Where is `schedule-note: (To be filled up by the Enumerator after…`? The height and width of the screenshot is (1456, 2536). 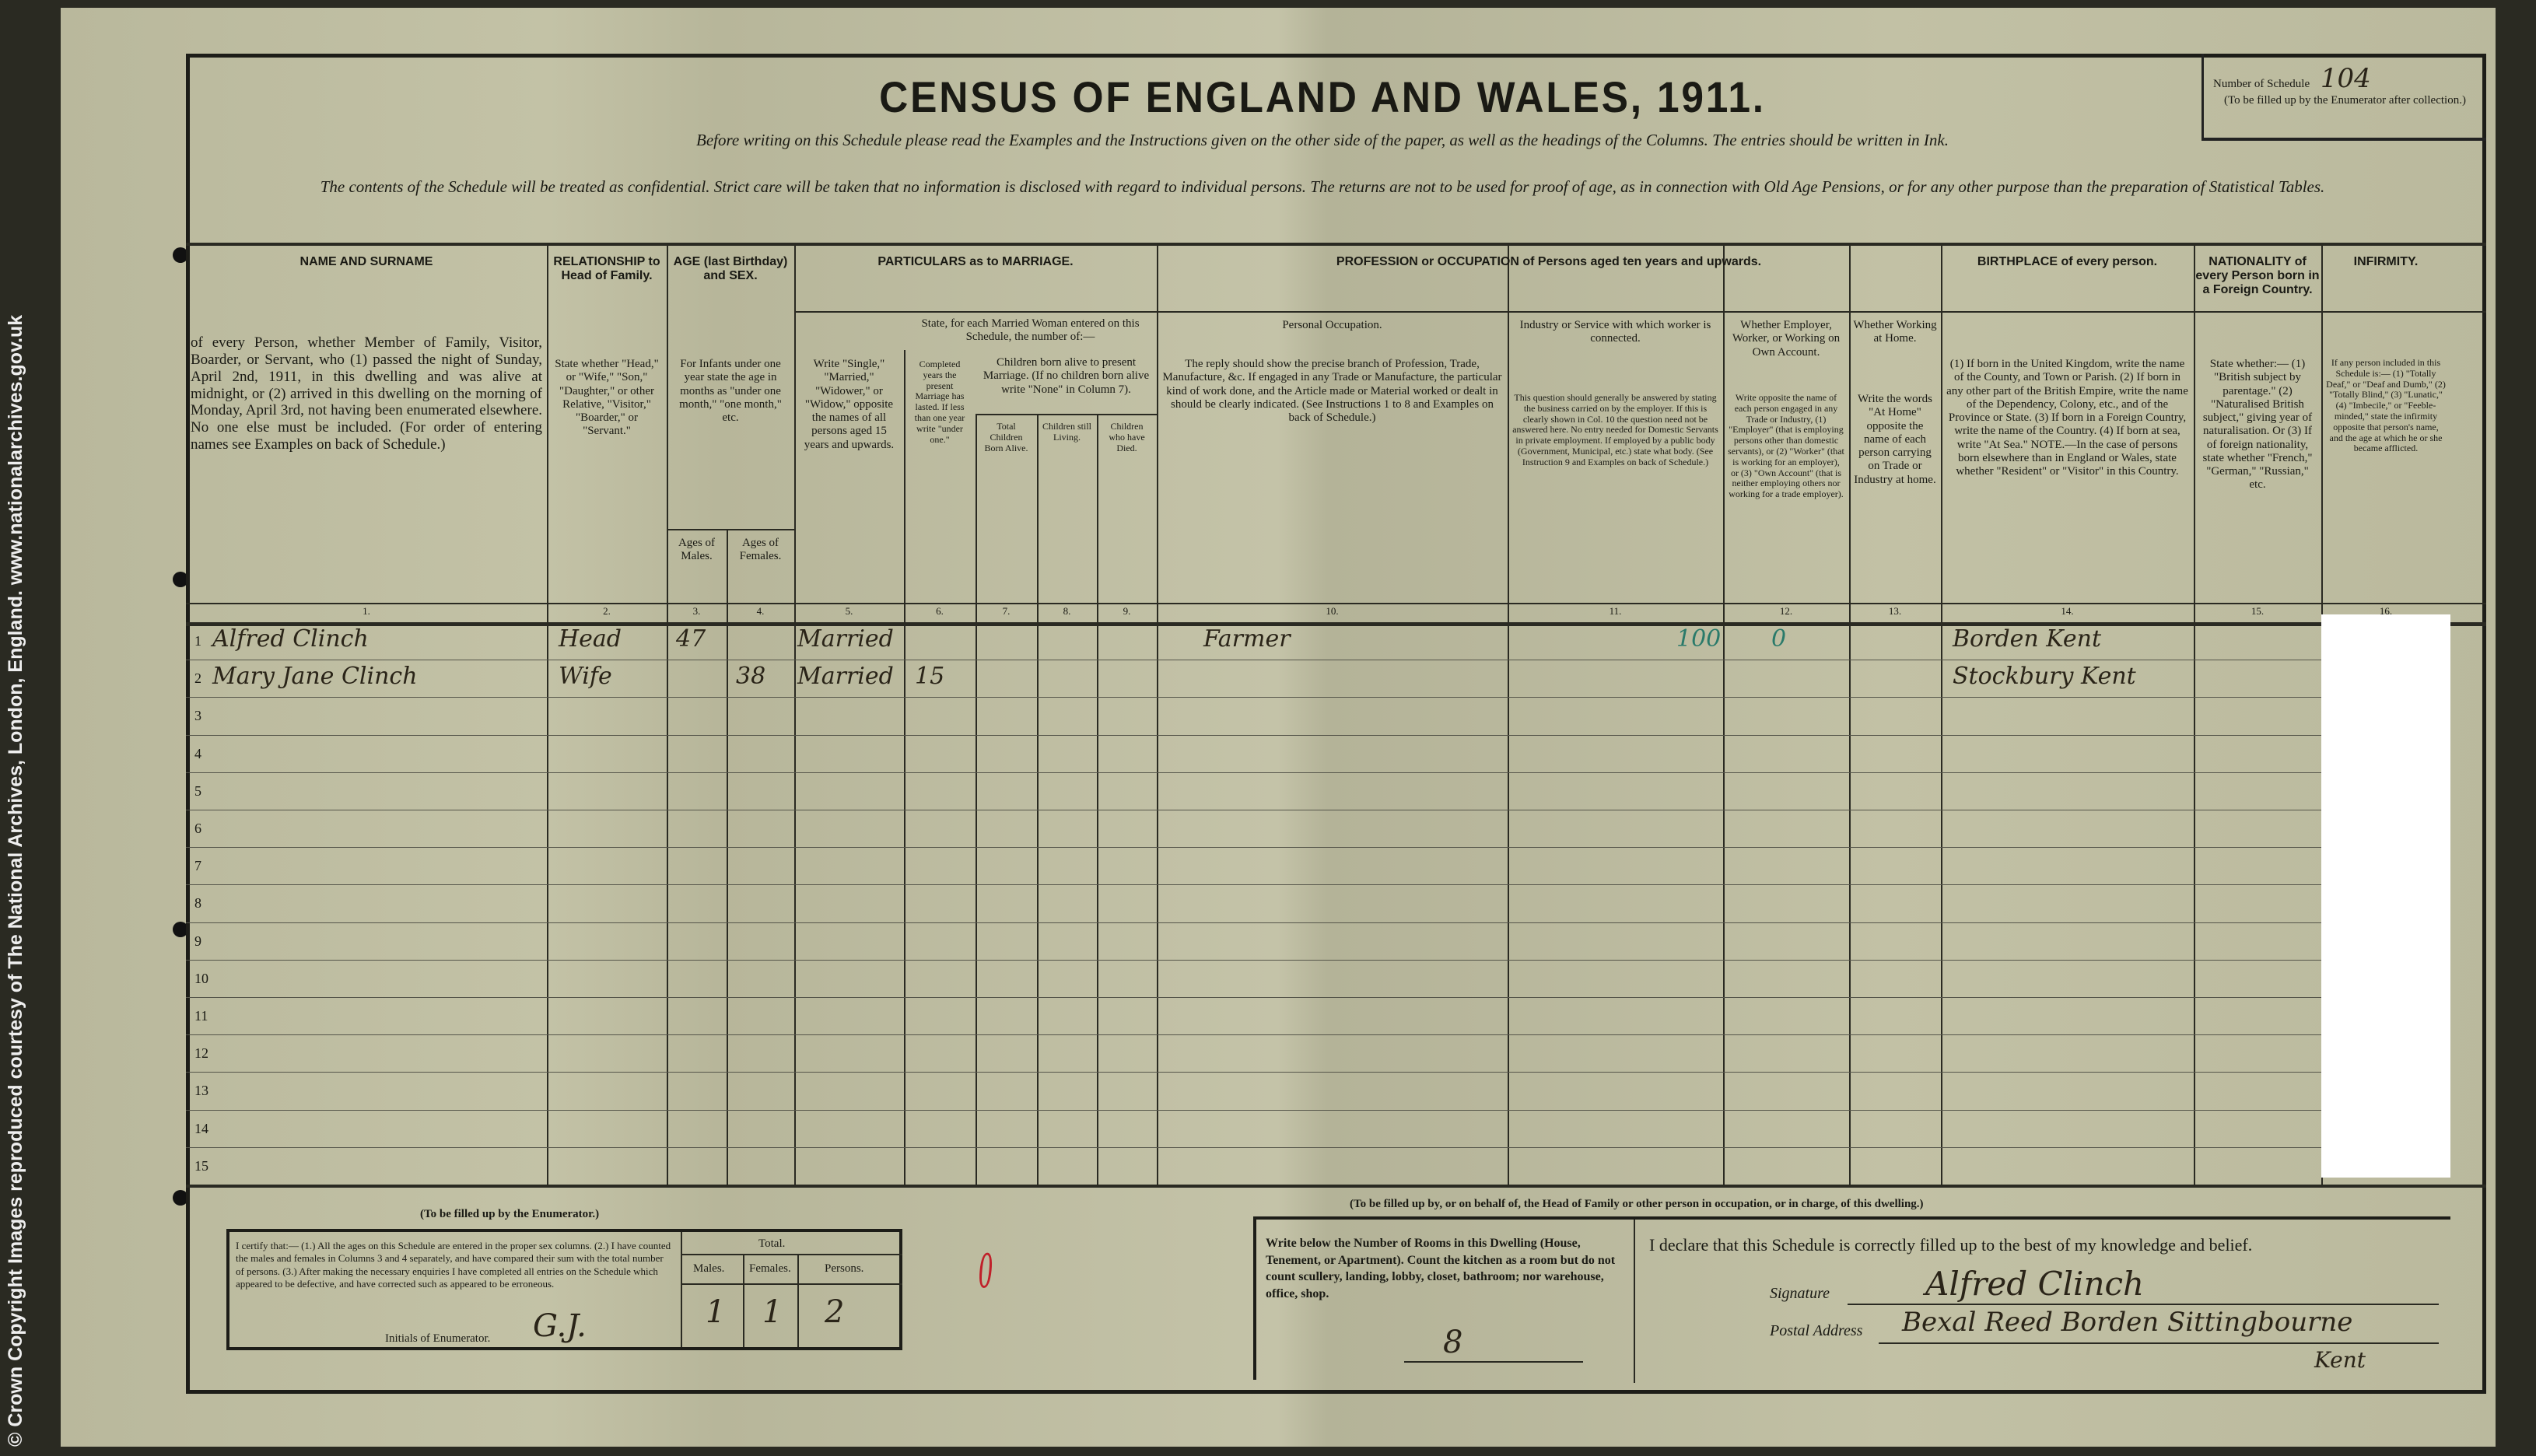
schedule-note: (To be filled up by the Enumerator after… is located at coordinates (2345, 101).